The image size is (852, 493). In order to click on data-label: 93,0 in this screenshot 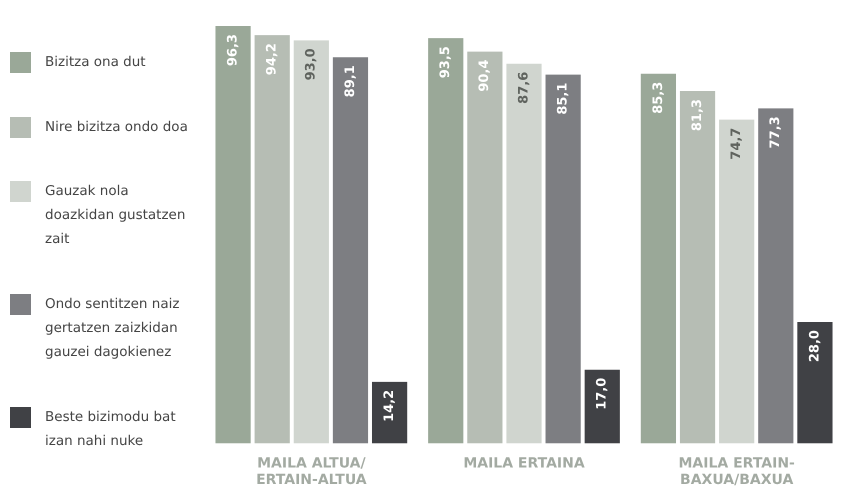, I will do `click(311, 64)`.